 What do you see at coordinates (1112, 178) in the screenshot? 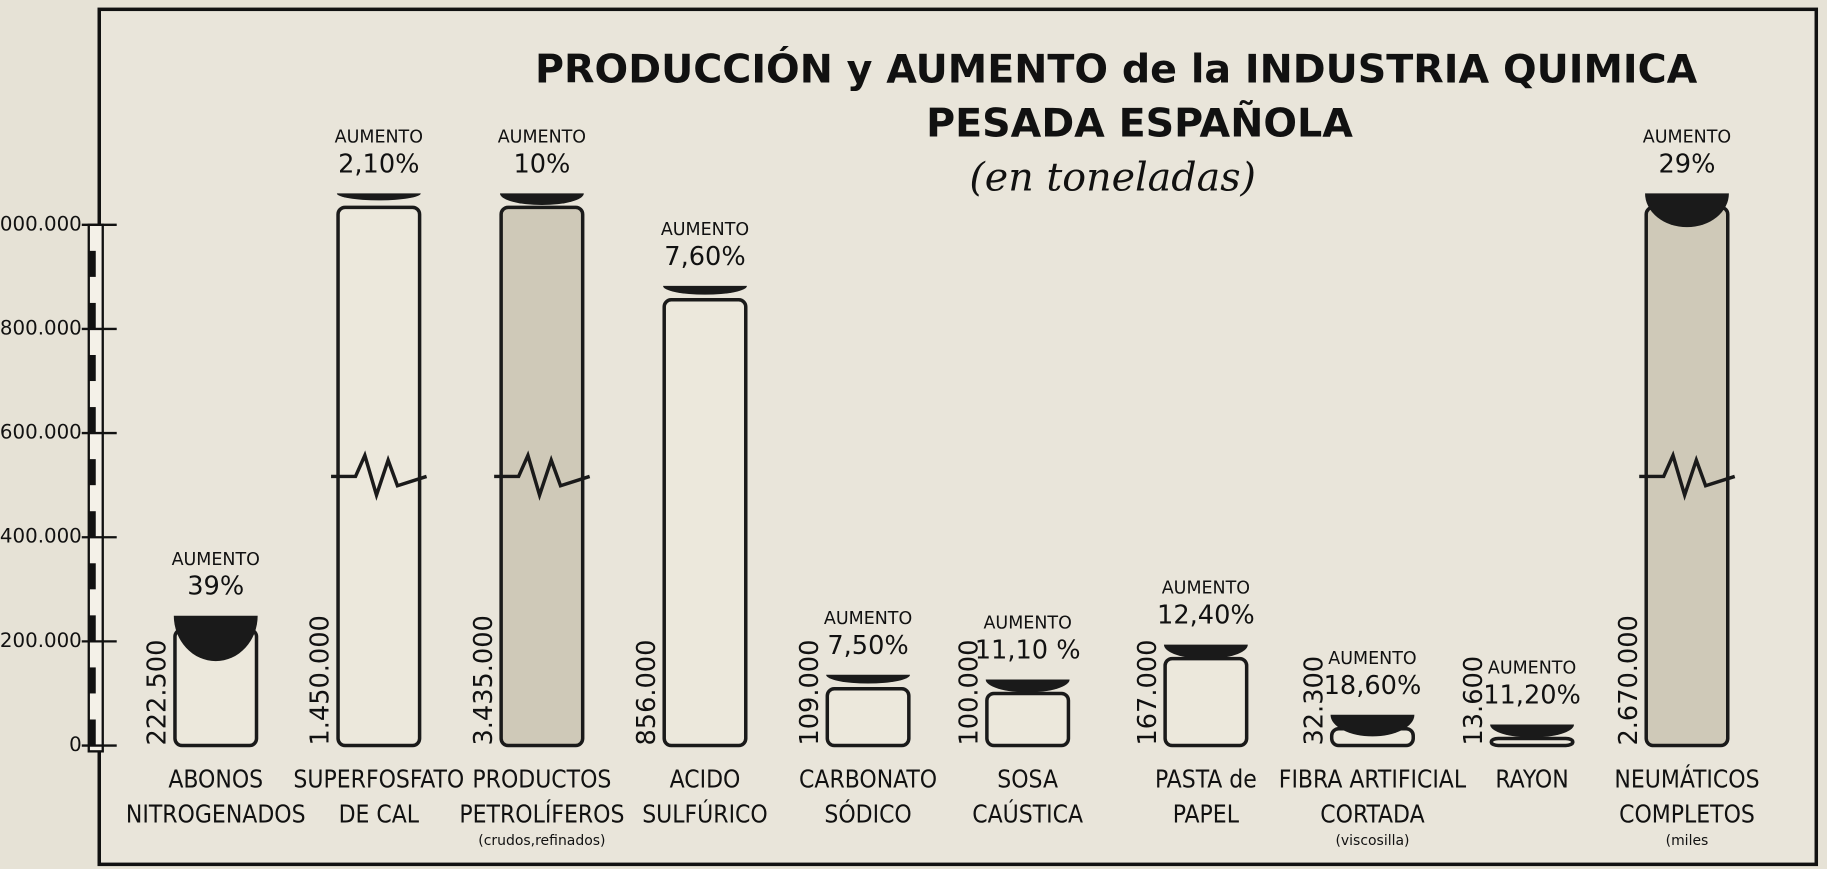
I see `unit-note: (en toneladas)` at bounding box center [1112, 178].